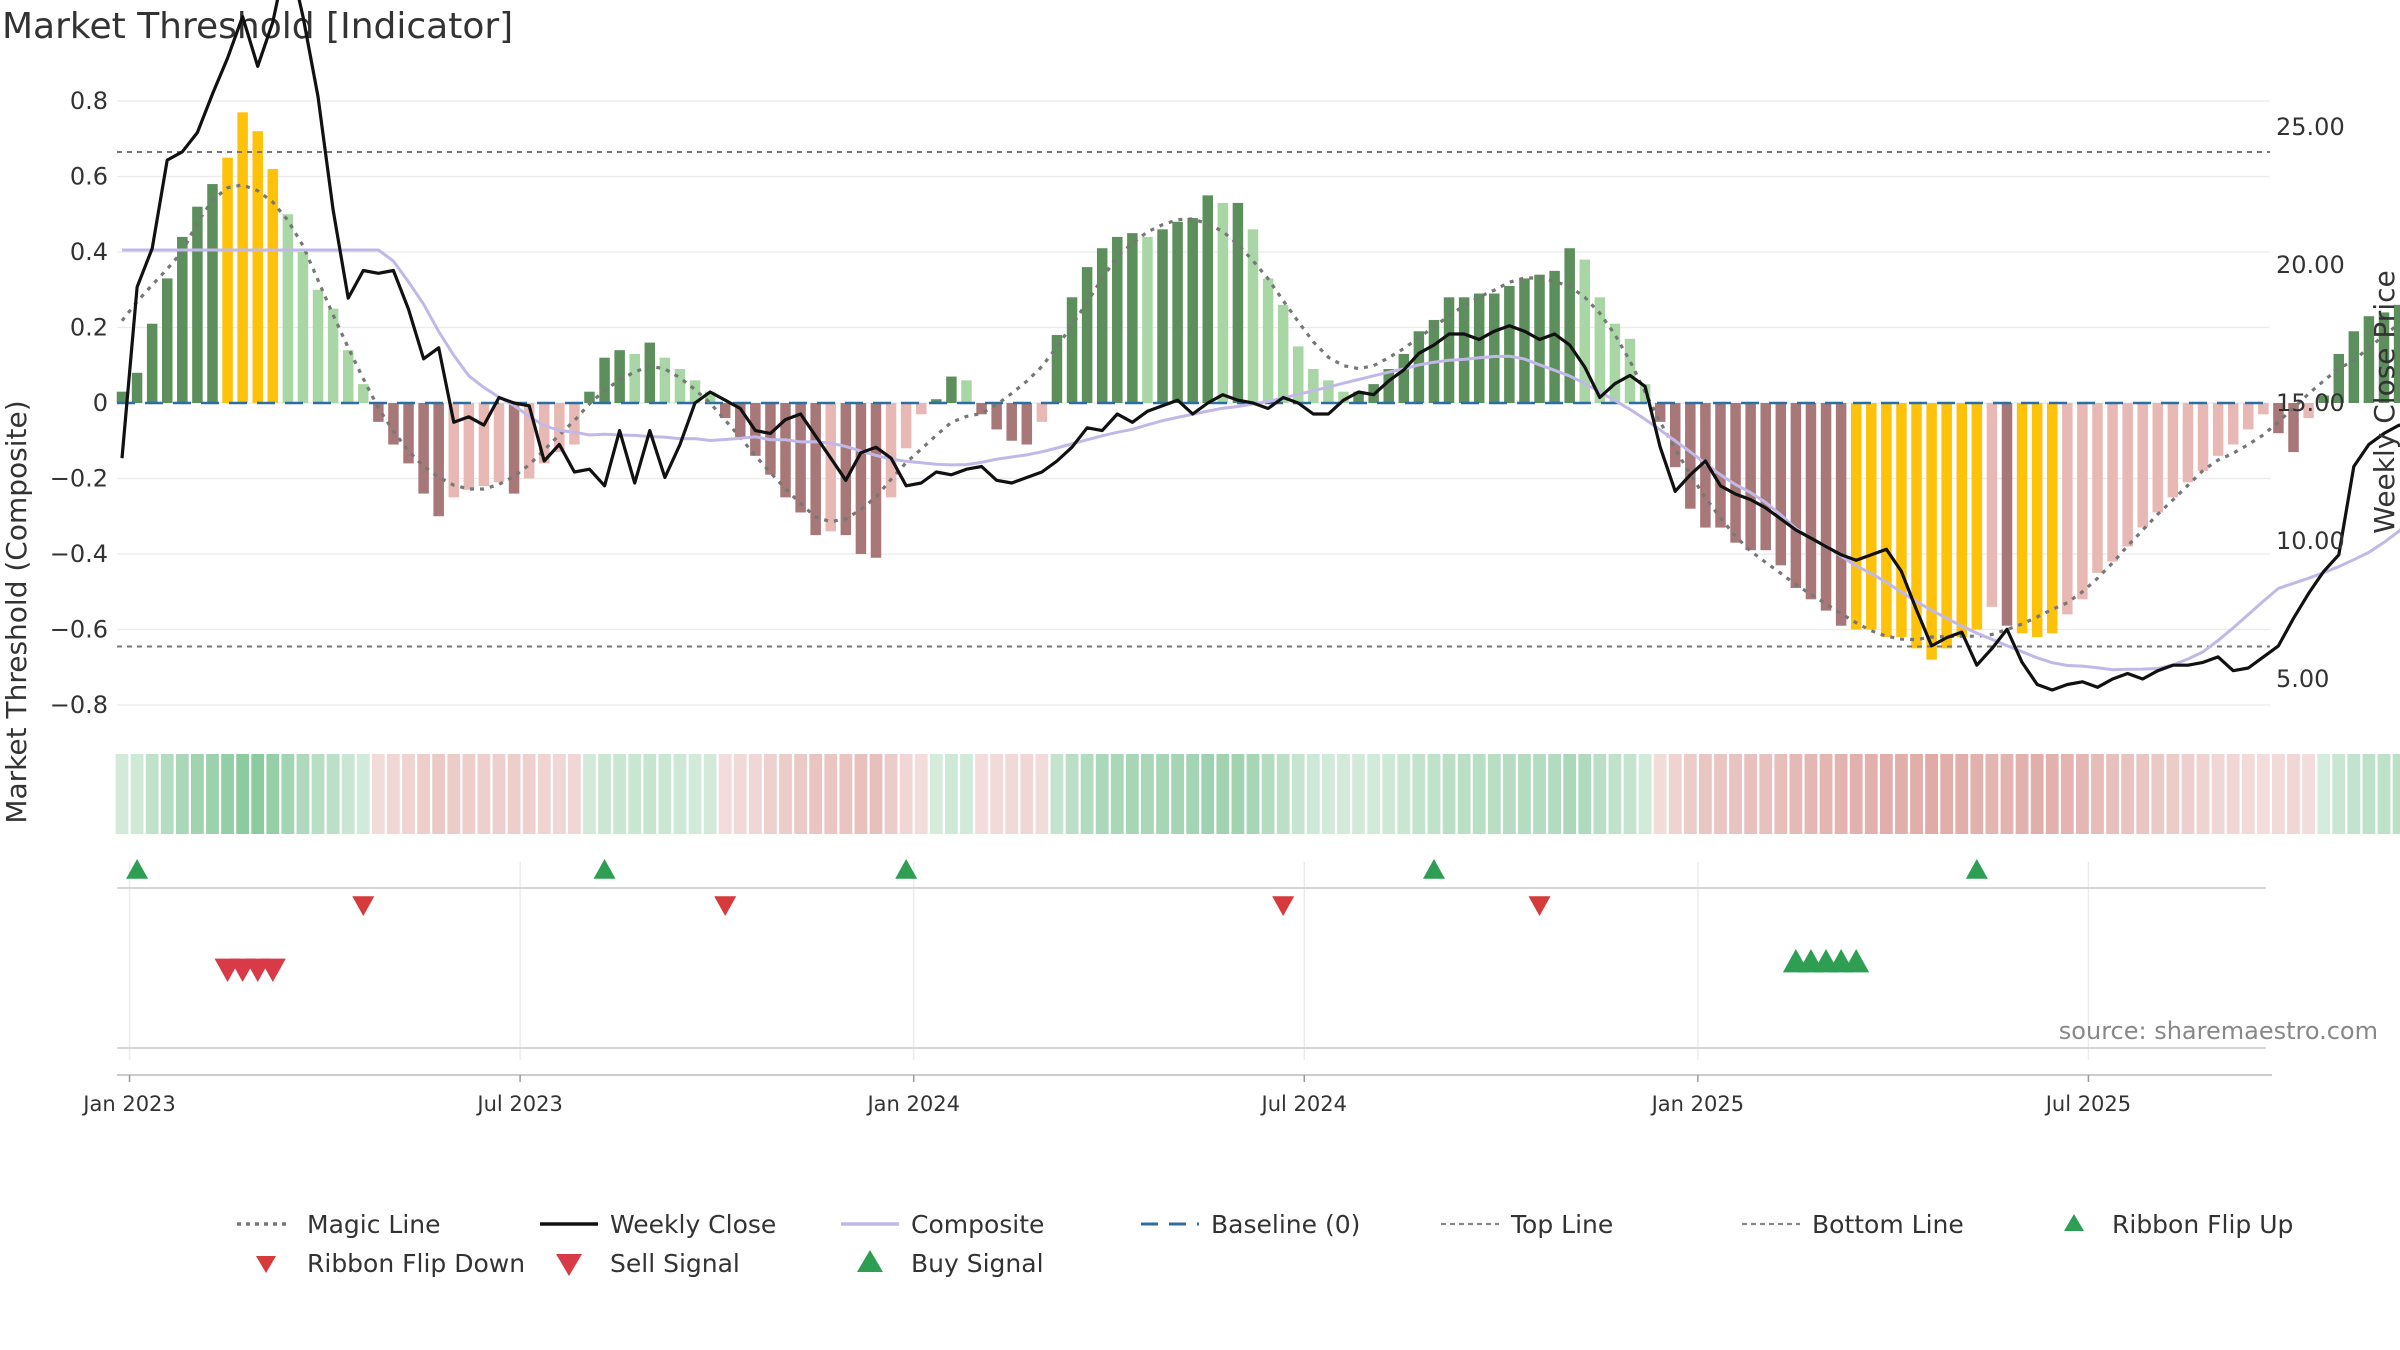 The height and width of the screenshot is (1350, 2400). Describe the element at coordinates (1888, 1224) in the screenshot. I see `legend-label: Bottom Line` at that location.